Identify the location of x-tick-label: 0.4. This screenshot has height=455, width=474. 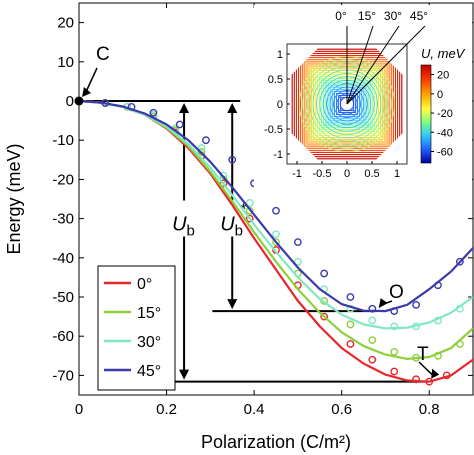
(254, 409).